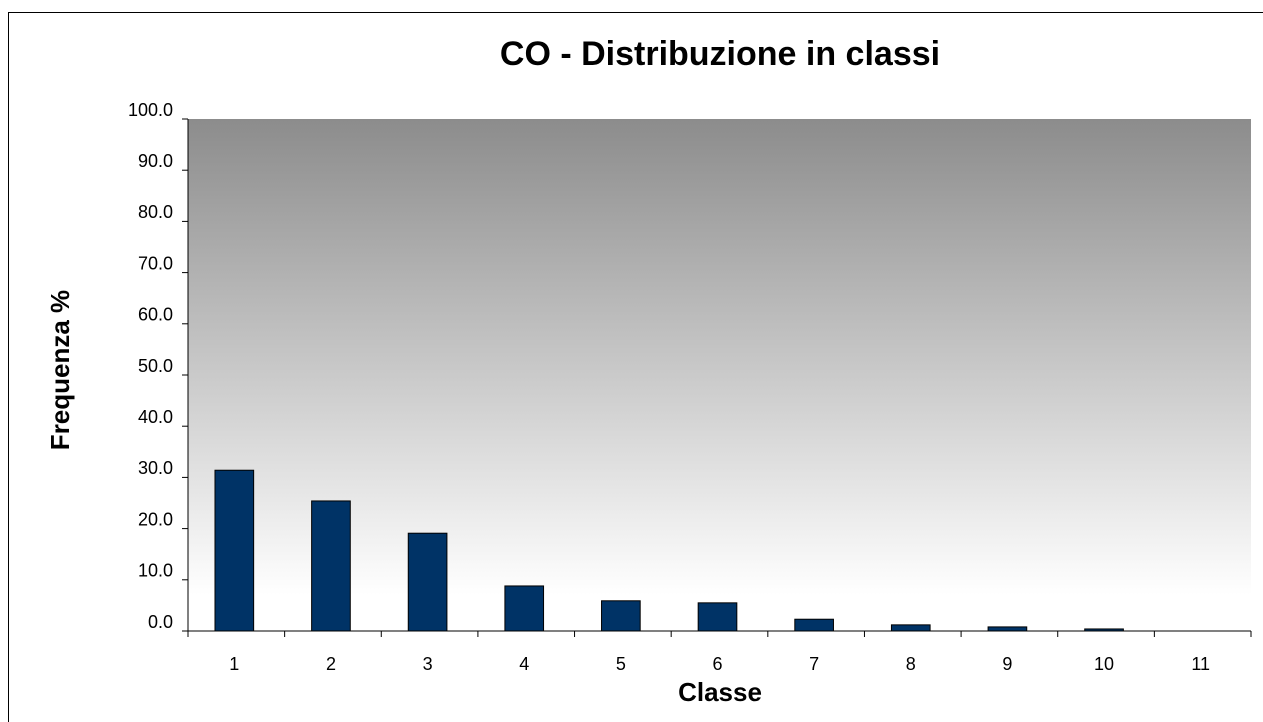 The width and height of the screenshot is (1263, 722). Describe the element at coordinates (1007, 664) in the screenshot. I see `x-tick-label: 9` at that location.